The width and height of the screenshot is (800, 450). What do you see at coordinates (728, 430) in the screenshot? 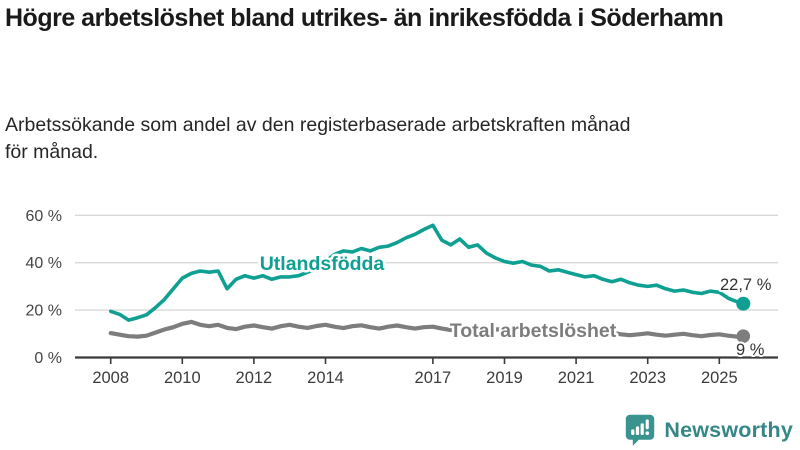
I see `newsworthy-wordmark: Newsworthy` at bounding box center [728, 430].